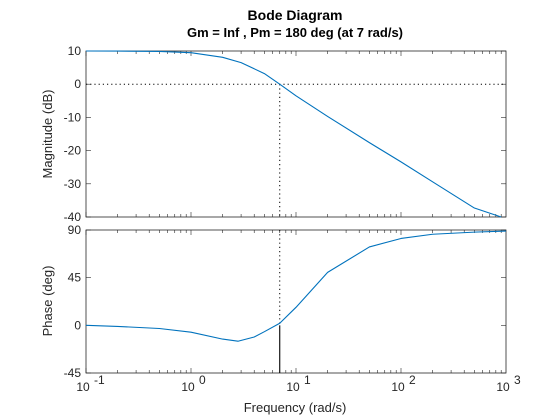  I want to click on phase-y-tick-label: 45, so click(75, 278).